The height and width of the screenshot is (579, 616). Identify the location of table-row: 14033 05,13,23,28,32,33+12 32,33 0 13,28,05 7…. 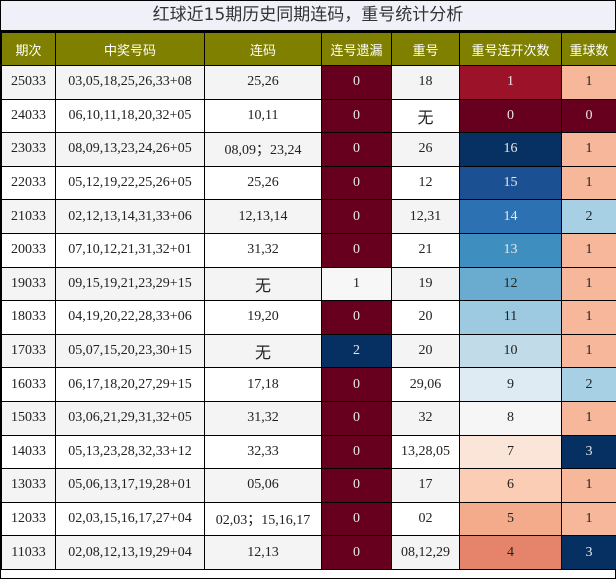
(308, 452).